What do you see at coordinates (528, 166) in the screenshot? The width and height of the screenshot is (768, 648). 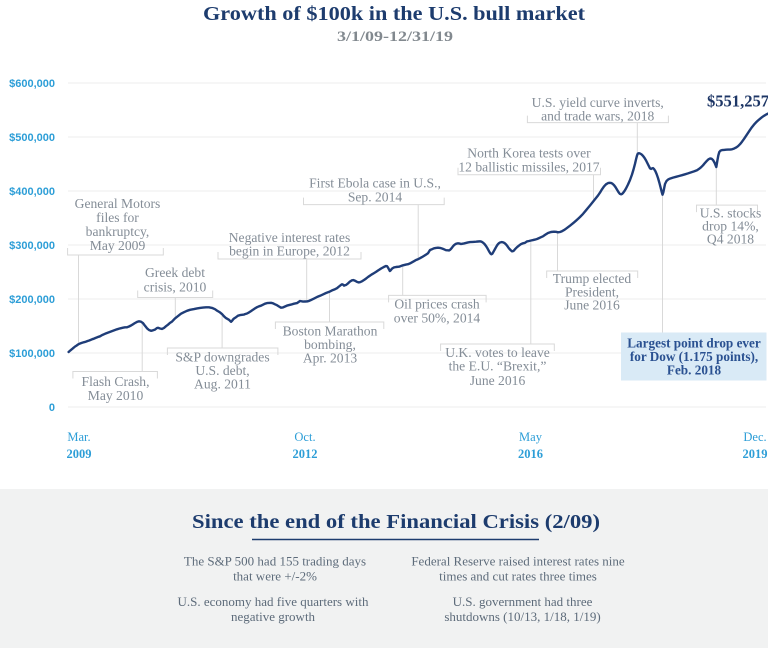 I see `svg-text: 12 ballistic missiles, 2017` at bounding box center [528, 166].